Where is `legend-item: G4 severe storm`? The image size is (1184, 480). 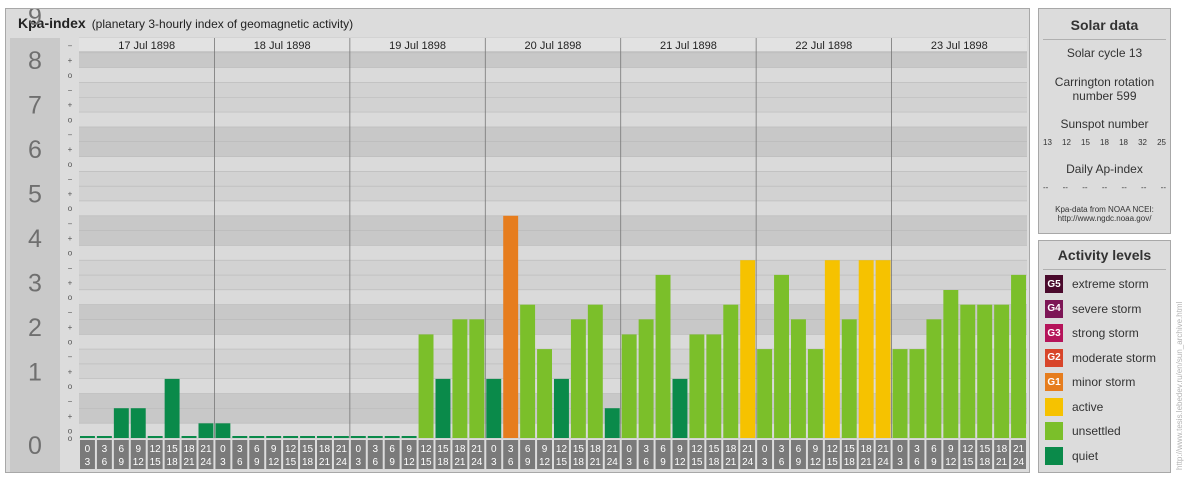
legend-item: G4 severe storm is located at coordinates (1093, 309).